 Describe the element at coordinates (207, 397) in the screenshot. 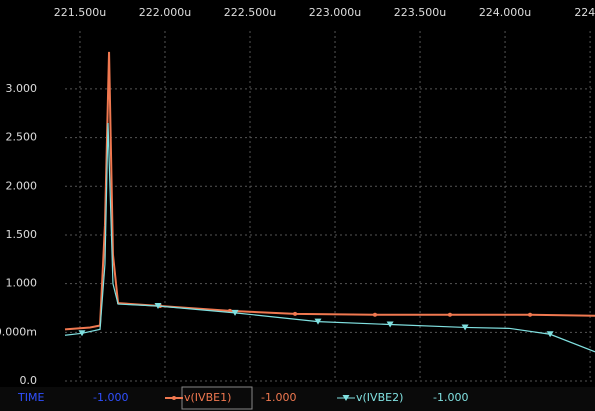

I see `legend-label: v(IVBE1)` at that location.